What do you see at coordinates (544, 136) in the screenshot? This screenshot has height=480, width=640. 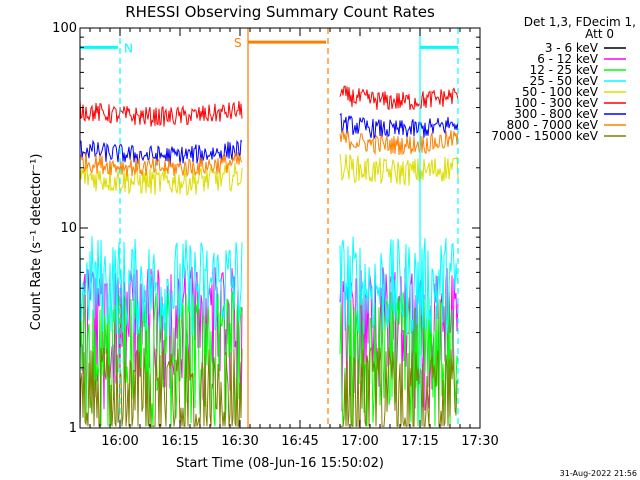 I see `legend-label: 7000 - 15000 keV` at bounding box center [544, 136].